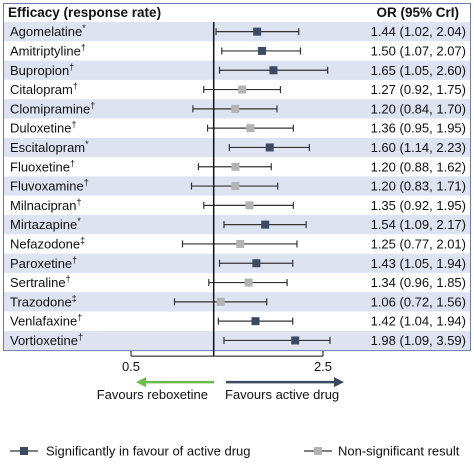  I want to click on drug-label: Citalopram†, so click(44, 89).